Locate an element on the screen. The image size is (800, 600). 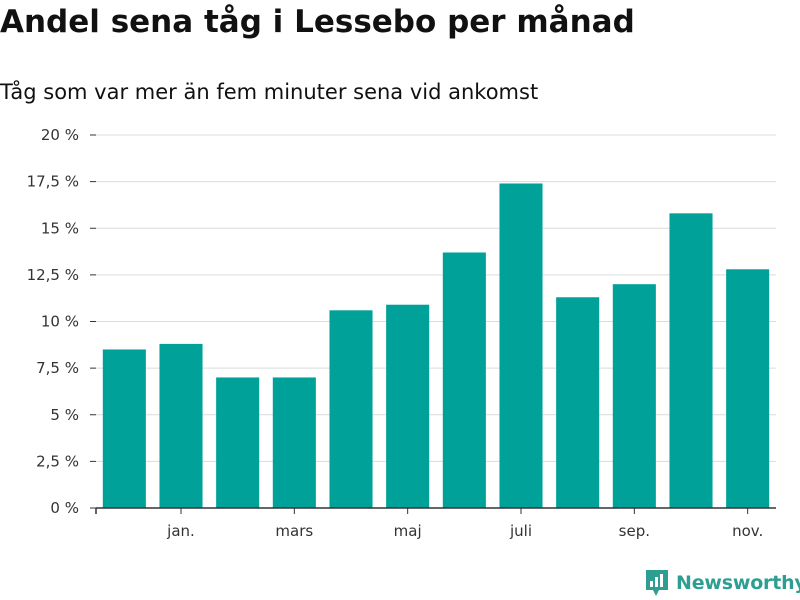
y-tick-label: 7,5 % is located at coordinates (57, 368).